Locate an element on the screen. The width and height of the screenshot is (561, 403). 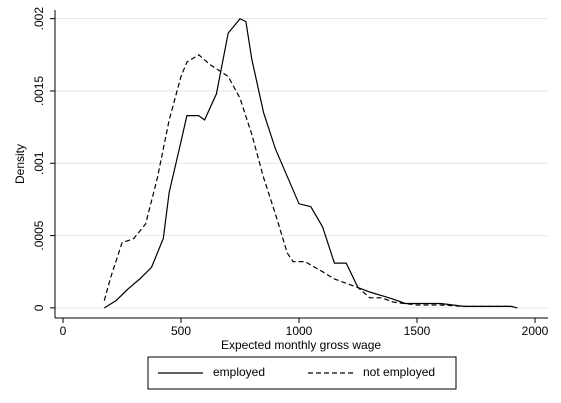
x-tick-label: 1500 is located at coordinates (417, 331).